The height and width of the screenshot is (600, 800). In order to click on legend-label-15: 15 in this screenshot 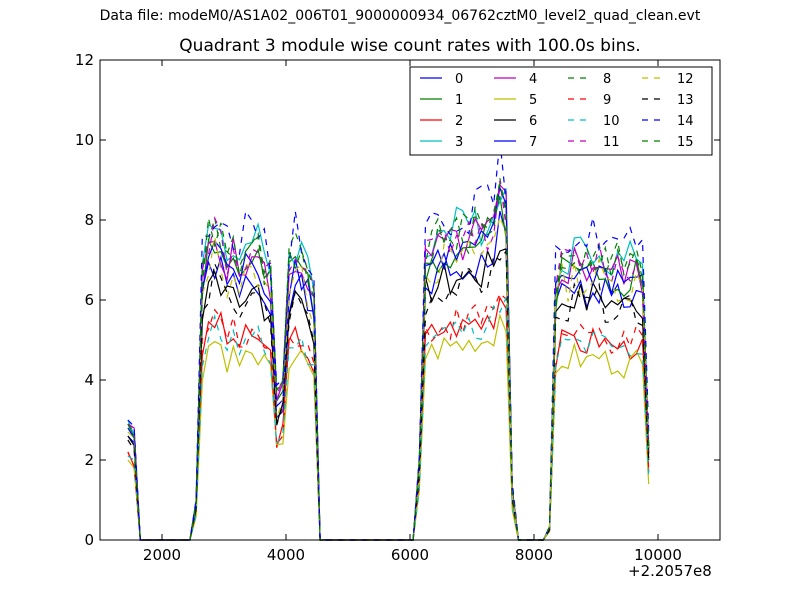, I will do `click(685, 142)`.